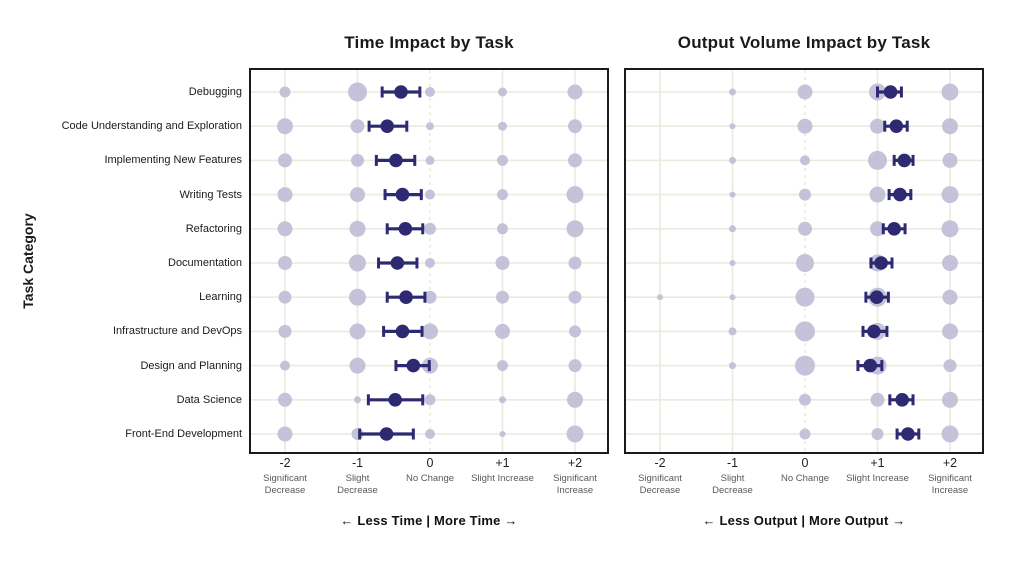  What do you see at coordinates (173, 160) in the screenshot?
I see `category-label: Implementing New Features` at bounding box center [173, 160].